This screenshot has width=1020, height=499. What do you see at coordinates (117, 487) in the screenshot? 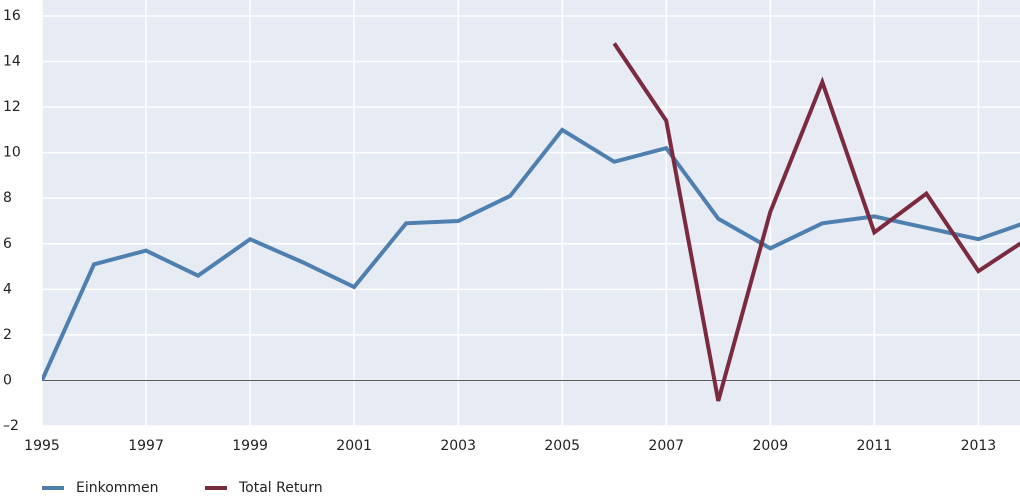
I see `legend-label: Einkommen` at bounding box center [117, 487].